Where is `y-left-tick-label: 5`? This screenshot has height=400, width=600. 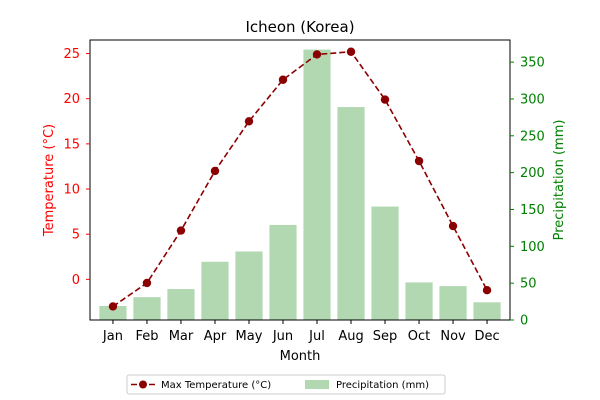
y-left-tick-label: 5 is located at coordinates (76, 235).